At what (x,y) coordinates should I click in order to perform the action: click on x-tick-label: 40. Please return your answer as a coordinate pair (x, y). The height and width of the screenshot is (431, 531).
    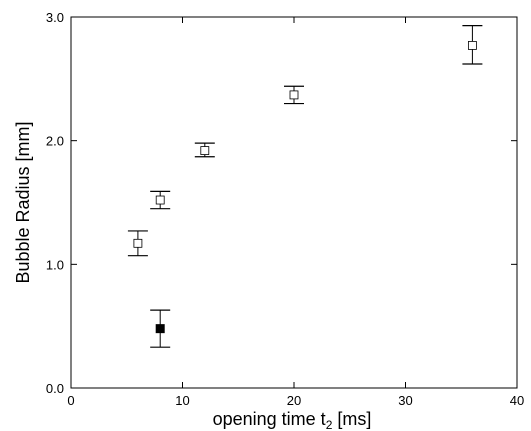
    Looking at the image, I should click on (517, 400).